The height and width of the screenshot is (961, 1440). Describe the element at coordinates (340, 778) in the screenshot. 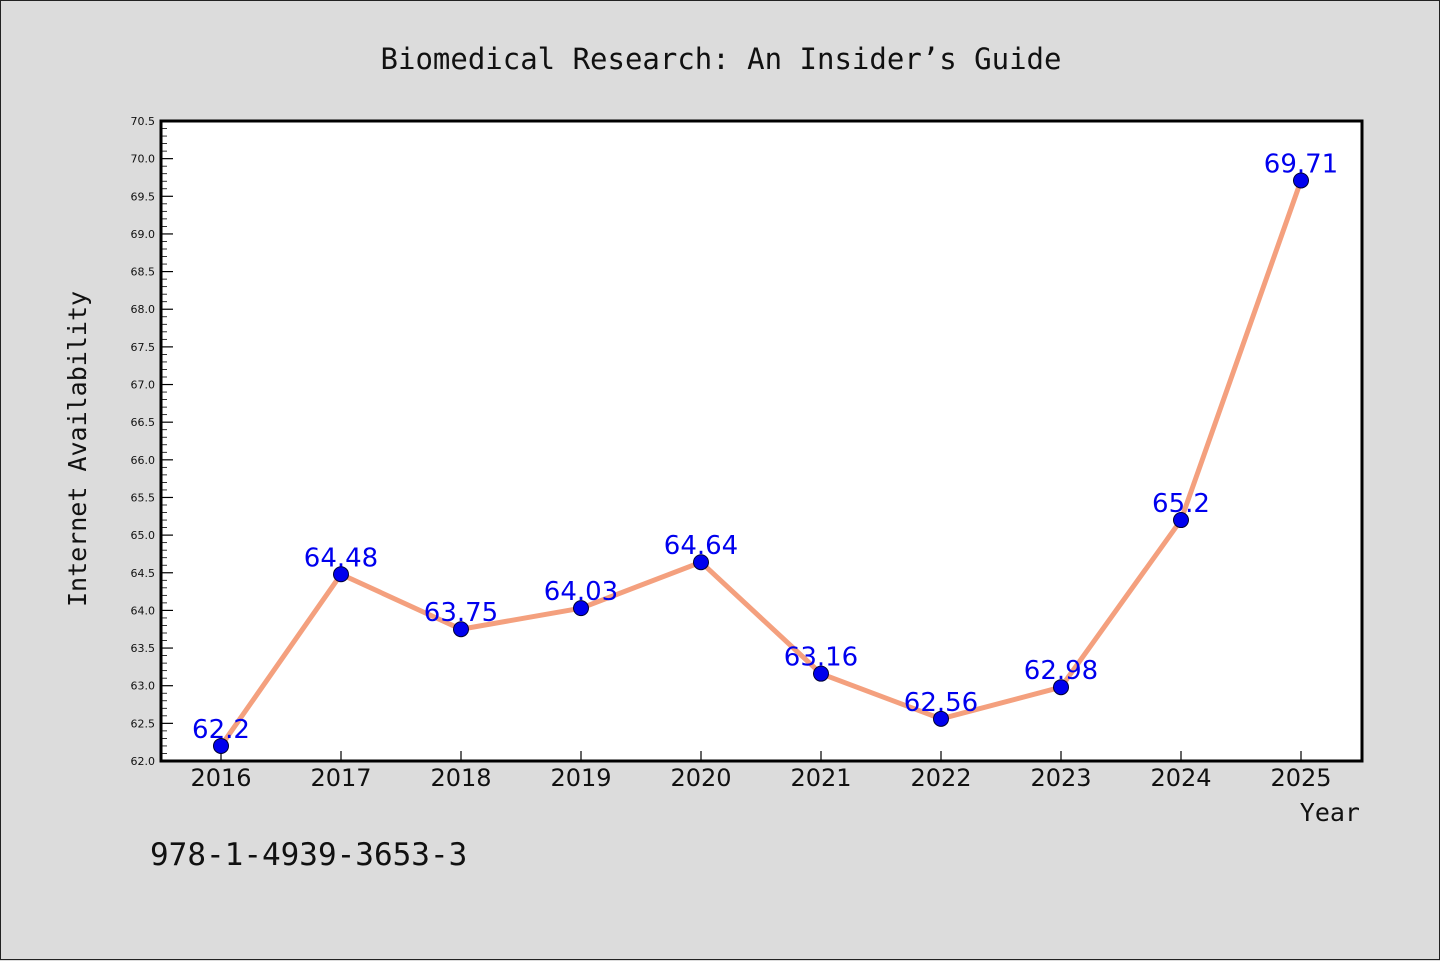

I see `x-tick-label: 2017` at that location.